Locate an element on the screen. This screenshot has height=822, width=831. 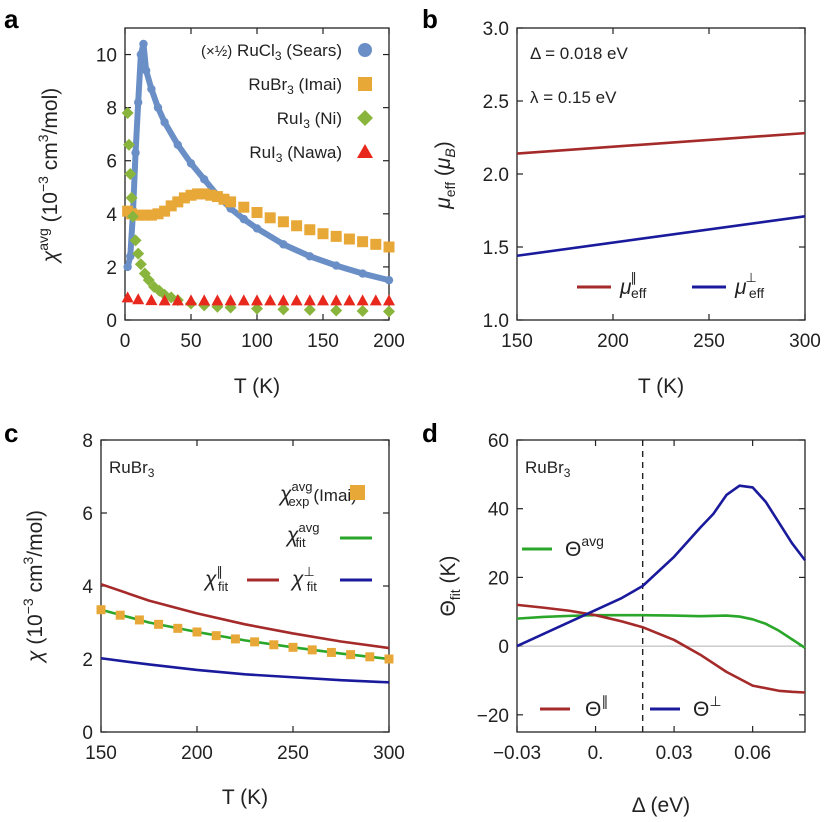
point-c--exp-avg-imai--15 is located at coordinates (389, 659).